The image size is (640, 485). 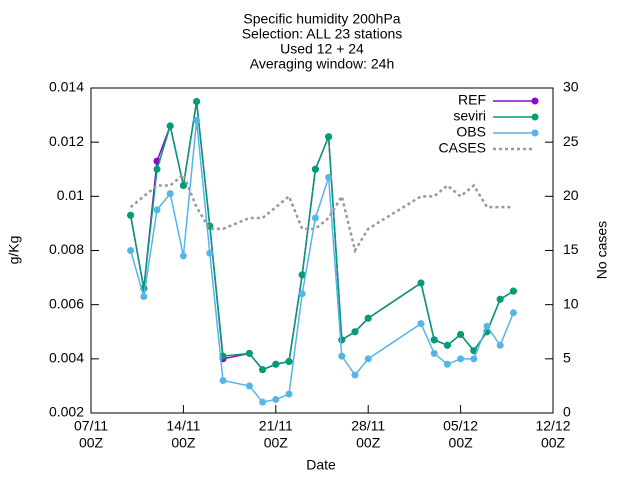 I want to click on x-tick-label: 14/11, so click(x=183, y=426).